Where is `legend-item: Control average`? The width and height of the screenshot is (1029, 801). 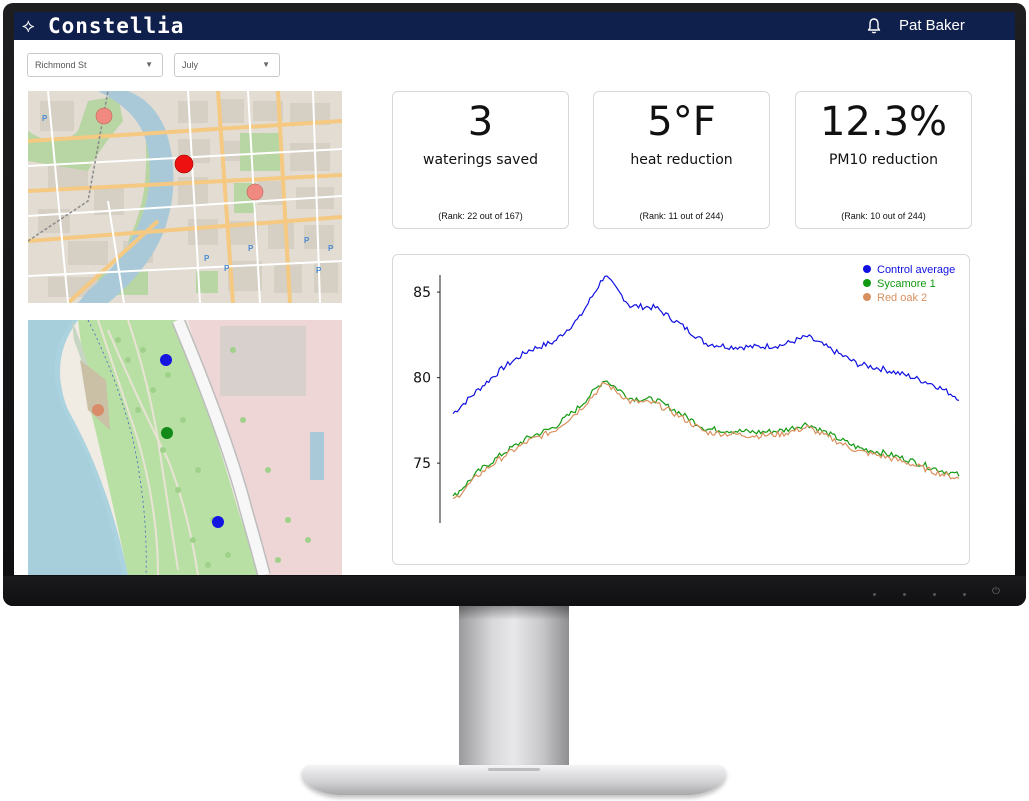 legend-item: Control average is located at coordinates (909, 270).